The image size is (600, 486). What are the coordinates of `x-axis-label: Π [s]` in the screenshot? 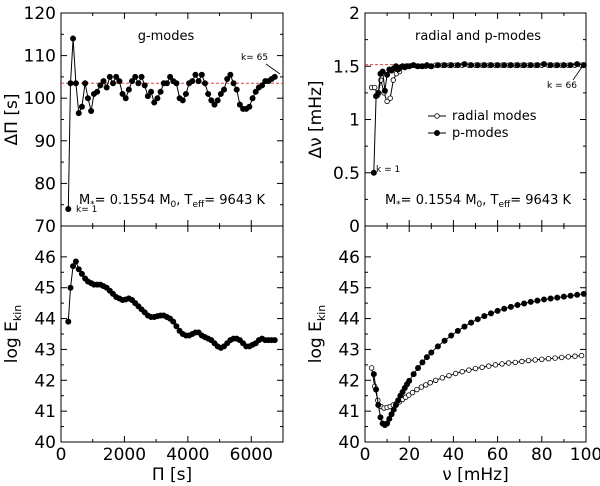 It's located at (172, 475).